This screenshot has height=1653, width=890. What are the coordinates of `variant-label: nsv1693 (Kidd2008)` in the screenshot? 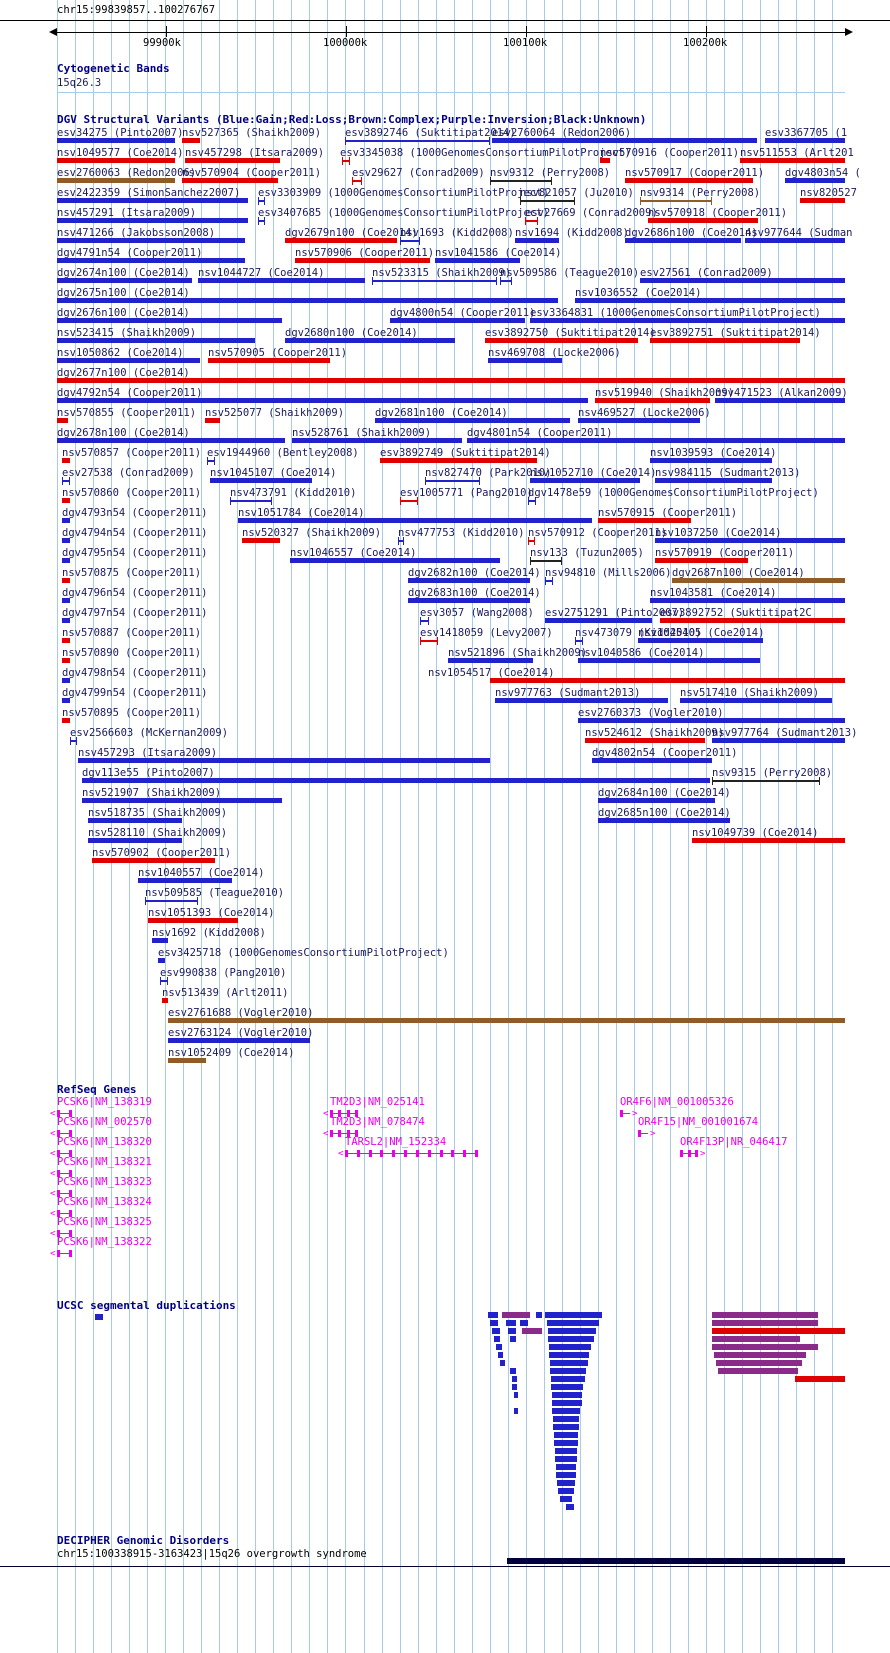 It's located at (457, 233).